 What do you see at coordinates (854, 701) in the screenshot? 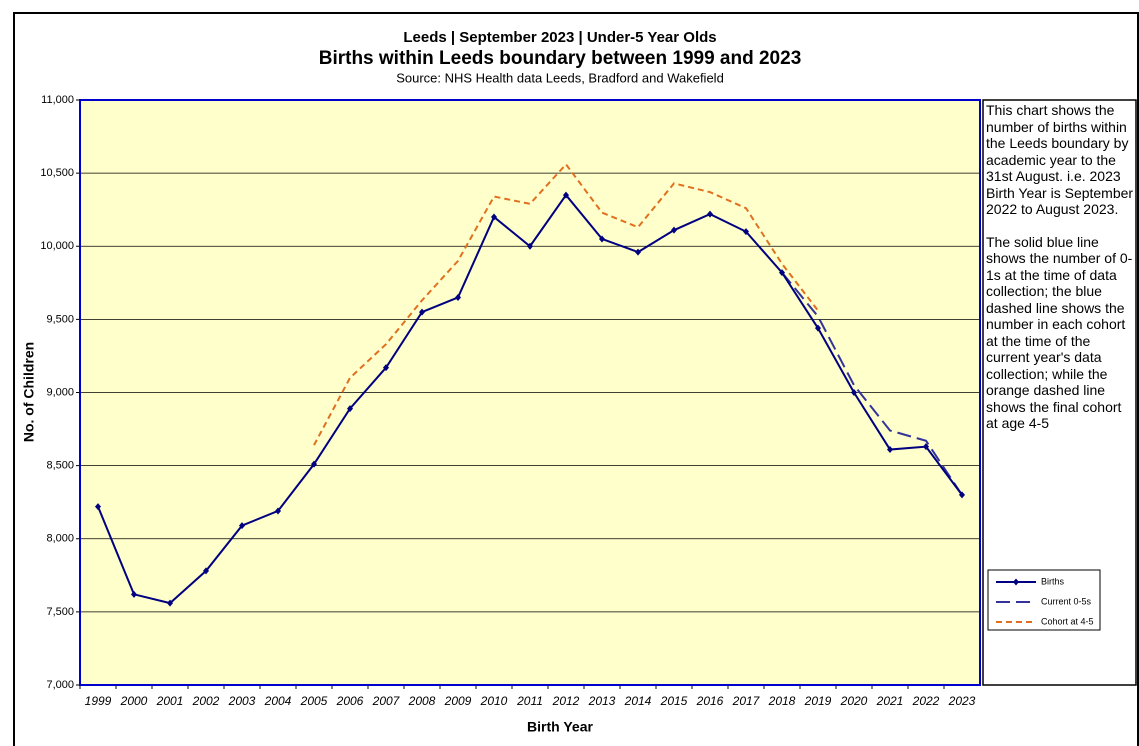
I see `x-tick-label: 2020` at bounding box center [854, 701].